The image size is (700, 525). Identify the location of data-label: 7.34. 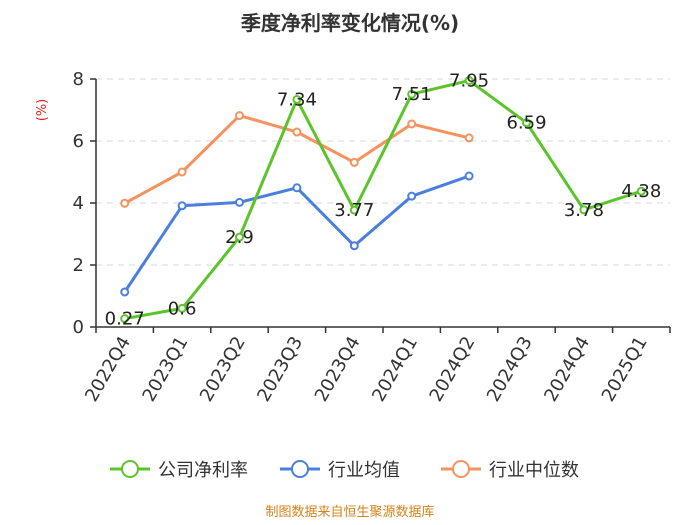
(297, 99).